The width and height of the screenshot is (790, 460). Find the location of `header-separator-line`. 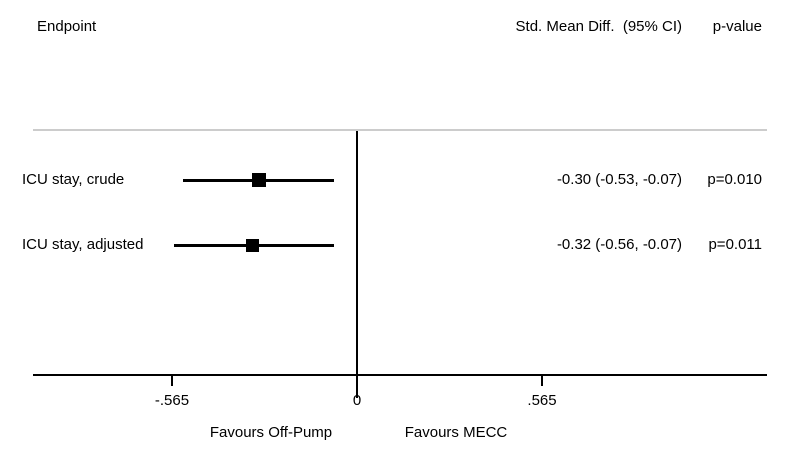

header-separator-line is located at coordinates (400, 130).